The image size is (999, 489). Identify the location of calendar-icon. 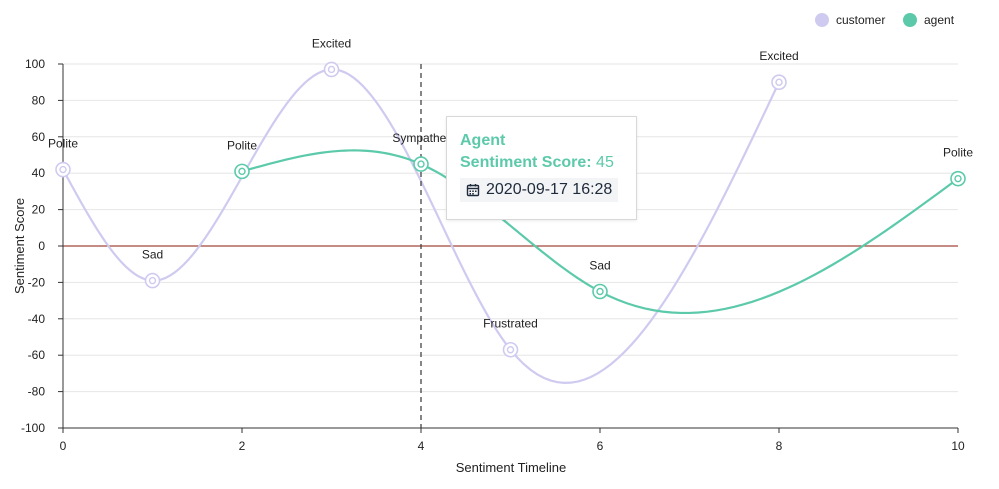
(473, 190).